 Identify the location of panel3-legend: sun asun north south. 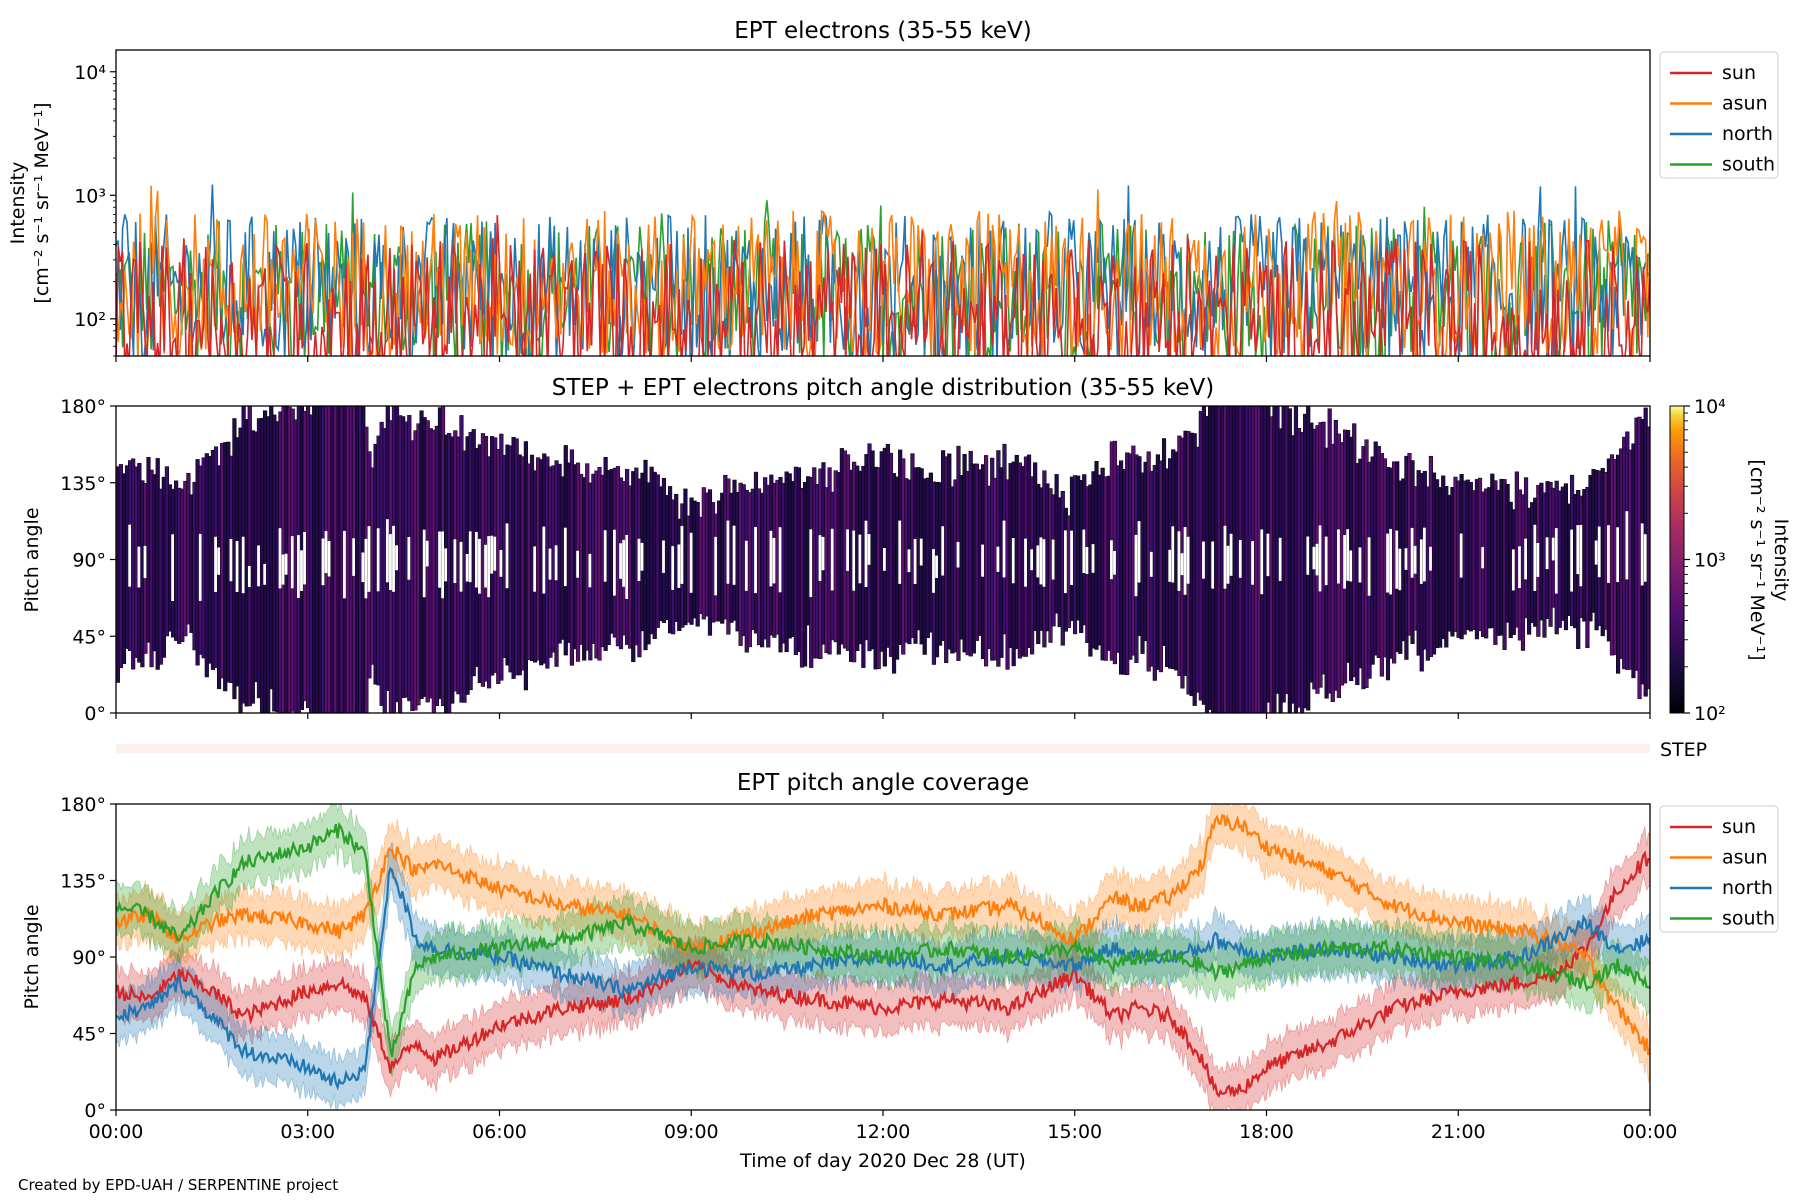
(1719, 869).